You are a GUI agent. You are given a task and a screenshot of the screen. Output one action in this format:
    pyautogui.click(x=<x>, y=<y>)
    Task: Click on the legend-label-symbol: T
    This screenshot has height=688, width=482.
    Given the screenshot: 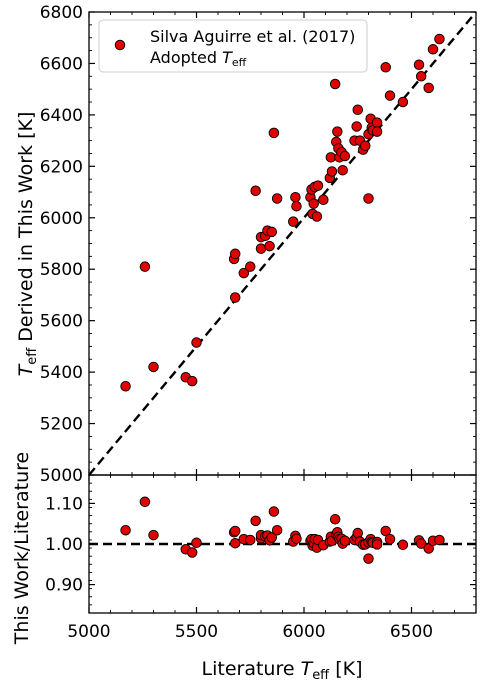 What is the action you would take?
    pyautogui.click(x=227, y=57)
    